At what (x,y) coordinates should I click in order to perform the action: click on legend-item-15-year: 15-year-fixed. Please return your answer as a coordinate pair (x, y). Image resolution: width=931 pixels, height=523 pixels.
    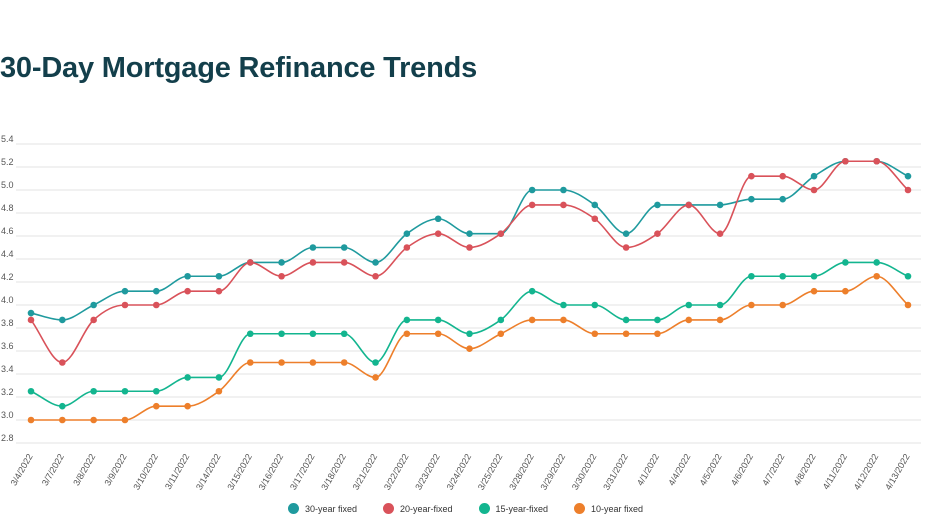
    Looking at the image, I should click on (513, 508).